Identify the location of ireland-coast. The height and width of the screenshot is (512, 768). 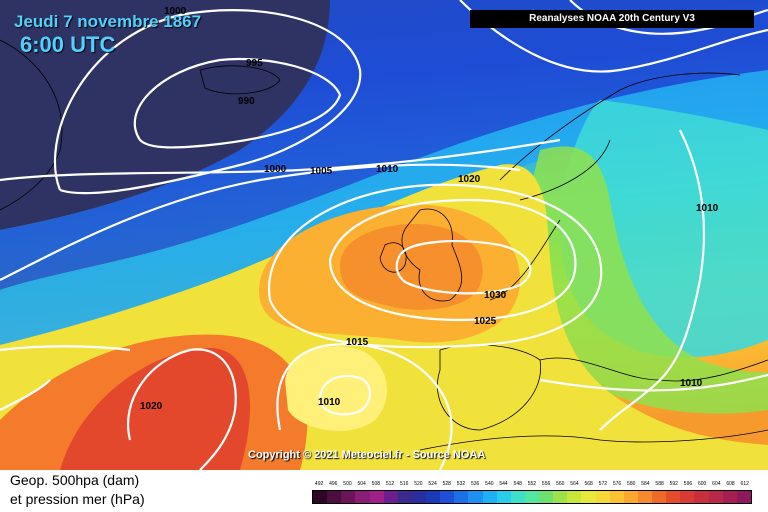
(393, 257).